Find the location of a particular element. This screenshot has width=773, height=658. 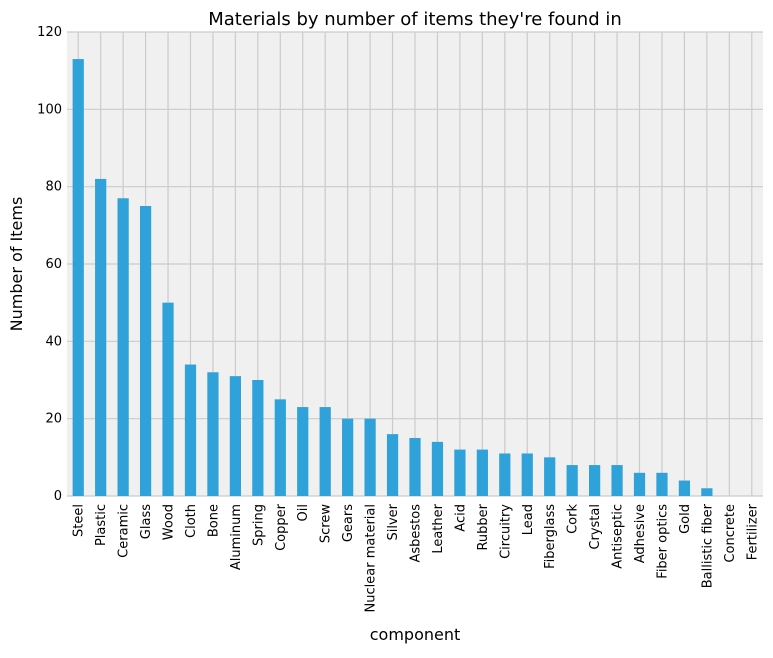

bar-crystal is located at coordinates (595, 480).